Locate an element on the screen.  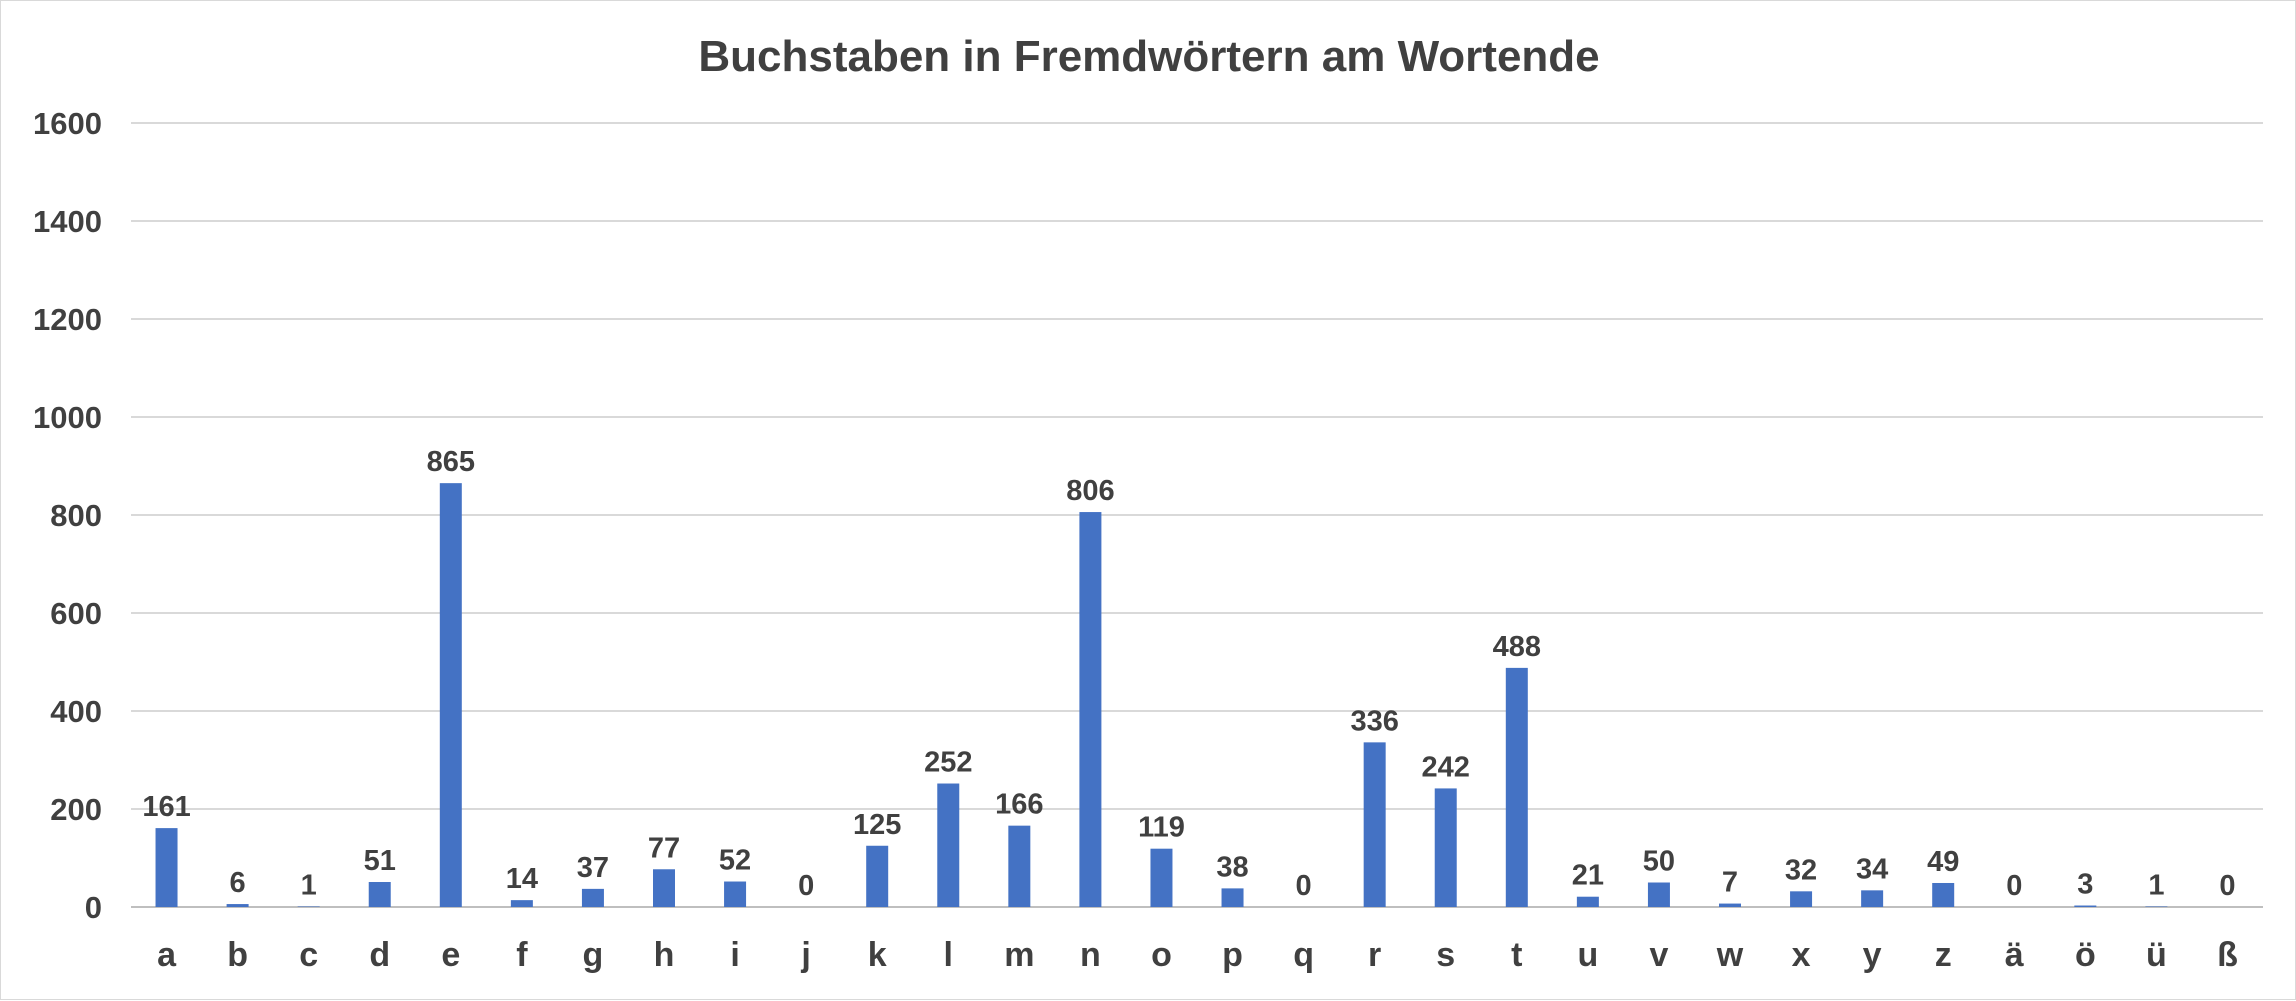
data-label: 119 is located at coordinates (1161, 828).